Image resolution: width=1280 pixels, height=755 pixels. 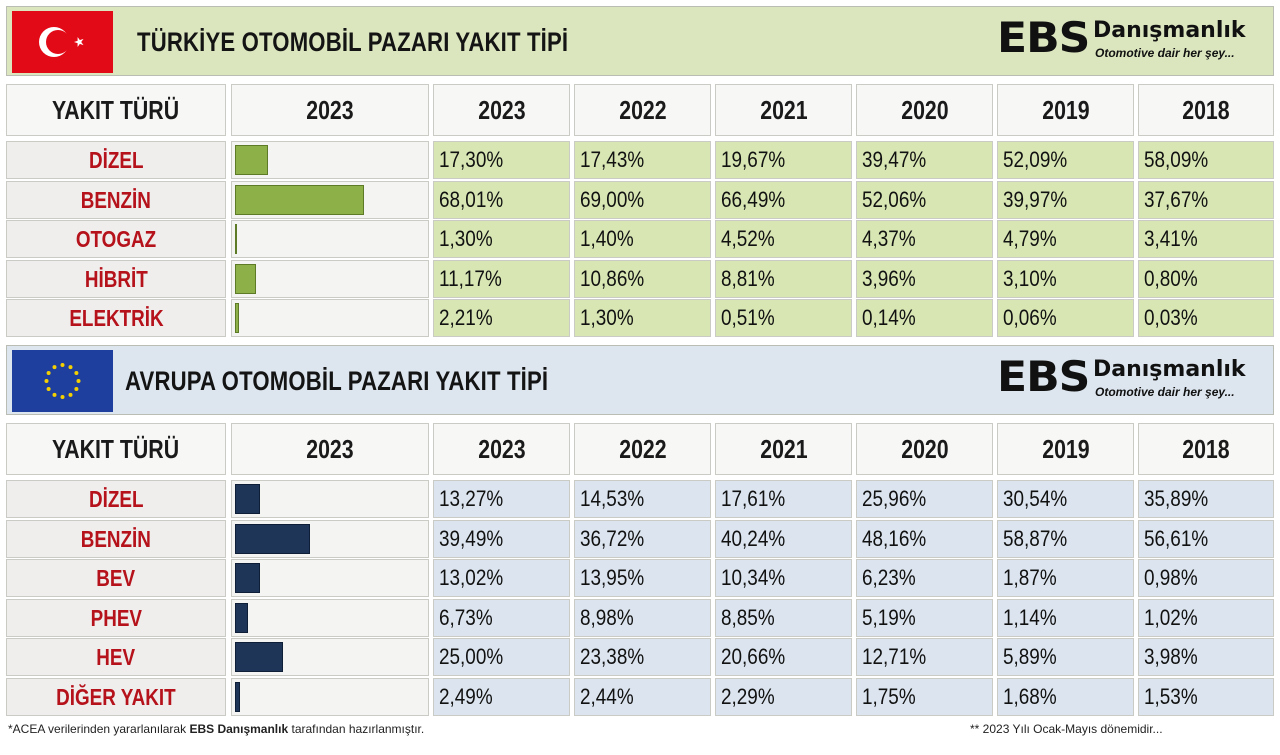 I want to click on avrupa-value-cell: 25,00%, so click(x=501, y=657).